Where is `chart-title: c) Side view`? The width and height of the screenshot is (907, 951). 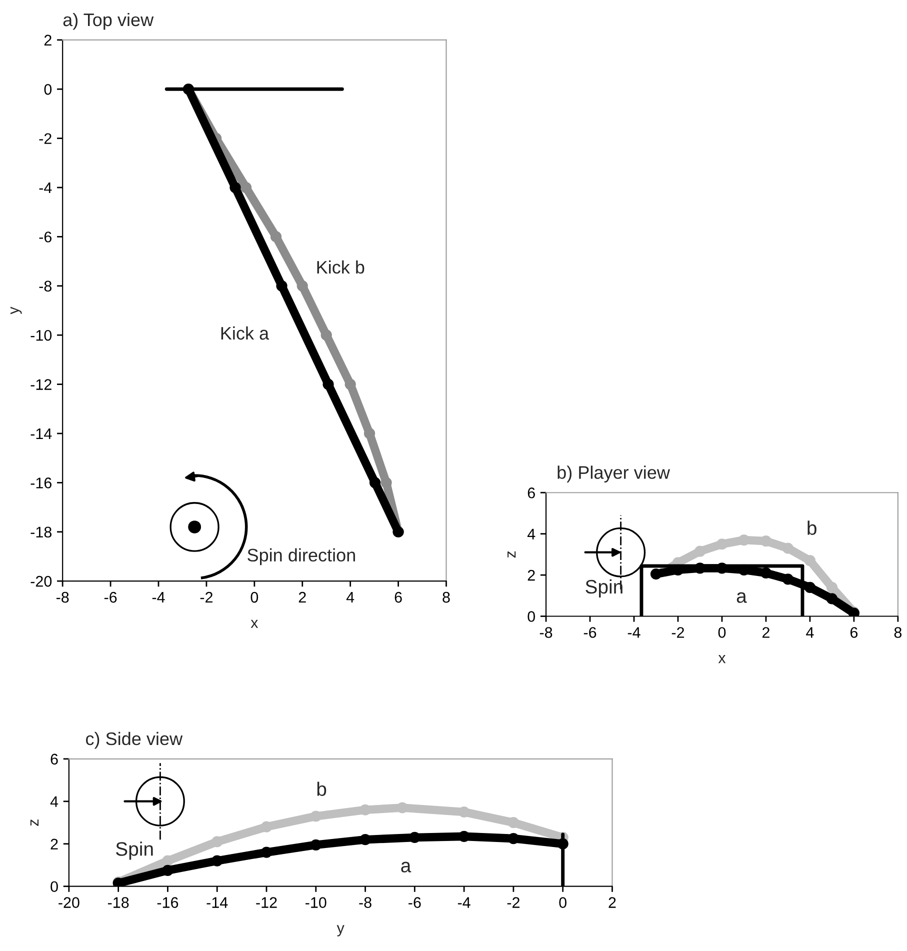
chart-title: c) Side view is located at coordinates (134, 740).